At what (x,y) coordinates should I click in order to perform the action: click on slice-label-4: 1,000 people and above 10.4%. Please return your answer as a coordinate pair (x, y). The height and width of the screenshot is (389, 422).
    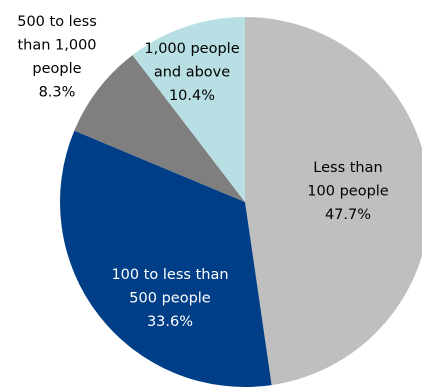
    Looking at the image, I should click on (191, 72).